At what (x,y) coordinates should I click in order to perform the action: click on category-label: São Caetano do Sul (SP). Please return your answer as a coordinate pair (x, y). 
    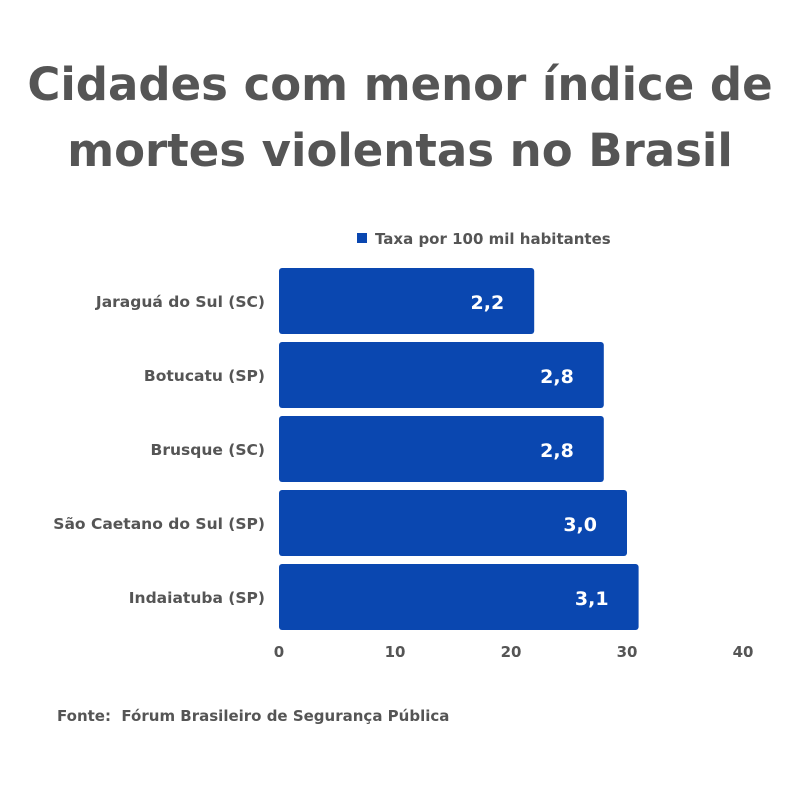
    Looking at the image, I should click on (159, 524).